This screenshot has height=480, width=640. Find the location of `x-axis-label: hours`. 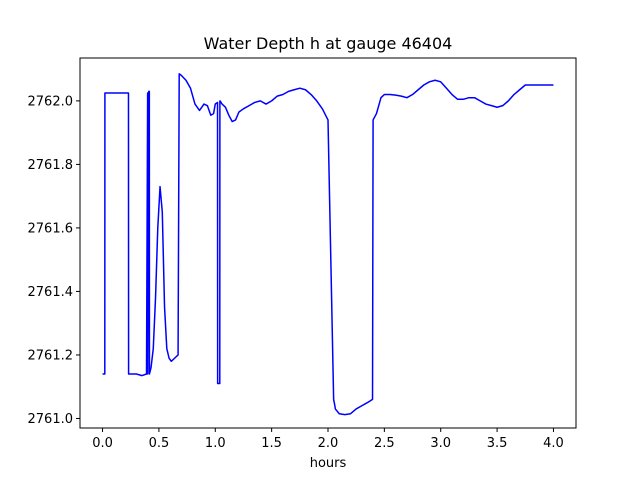

x-axis-label: hours is located at coordinates (328, 463).